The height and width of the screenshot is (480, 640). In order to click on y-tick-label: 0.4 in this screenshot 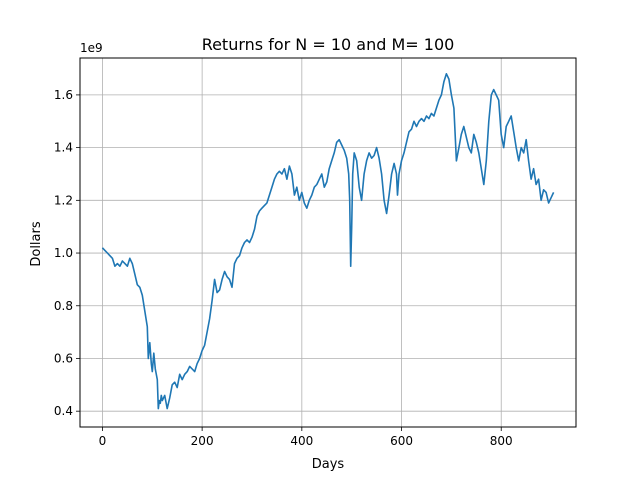, I will do `click(63, 411)`.